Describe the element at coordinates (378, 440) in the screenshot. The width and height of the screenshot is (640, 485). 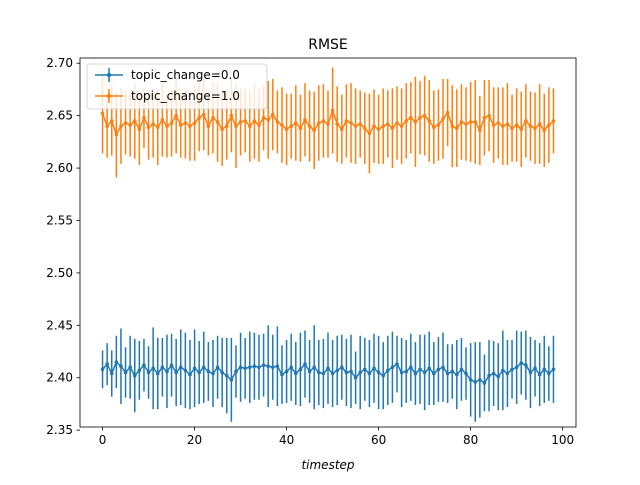
I see `x-tick-label: 60` at that location.